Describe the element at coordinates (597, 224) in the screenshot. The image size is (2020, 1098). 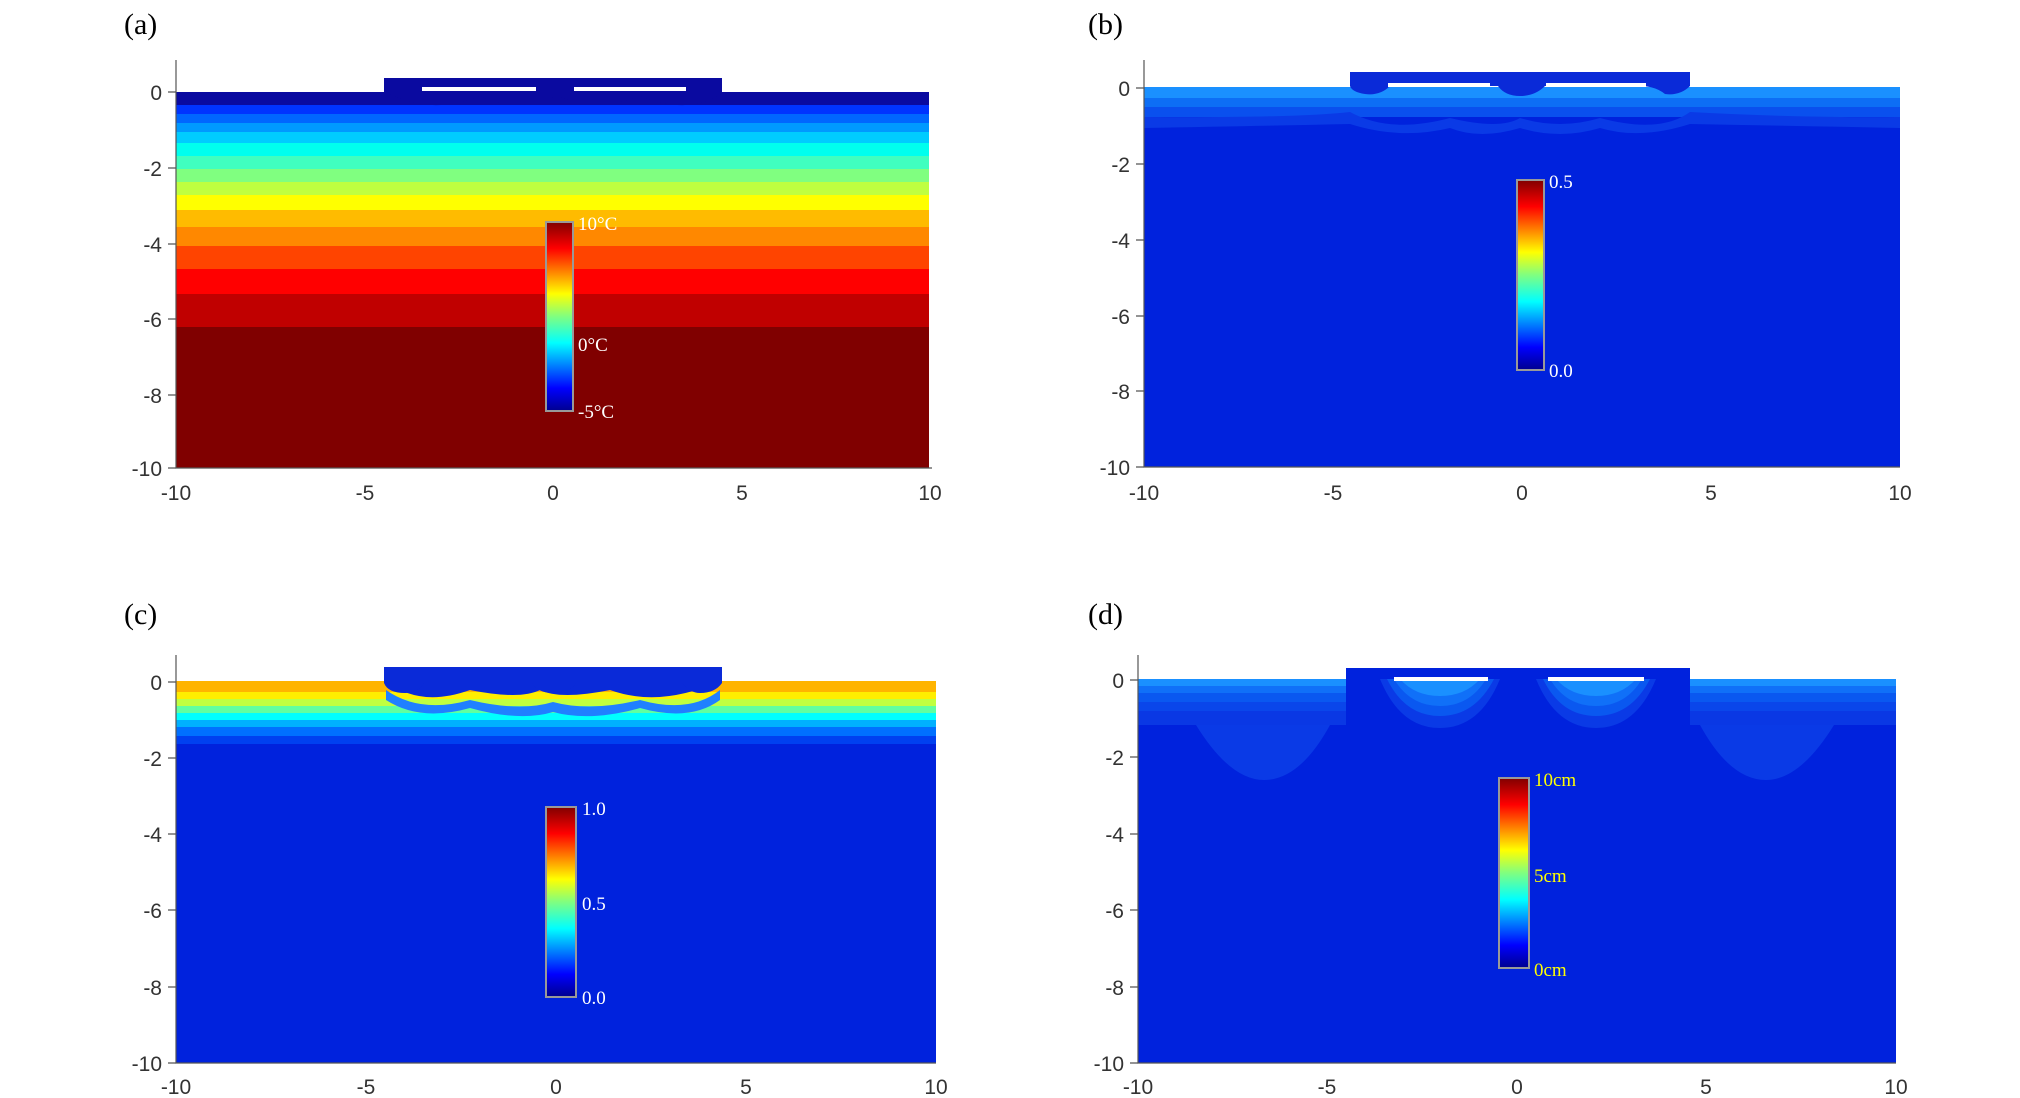
I see `colorbar-label: 10°C` at that location.